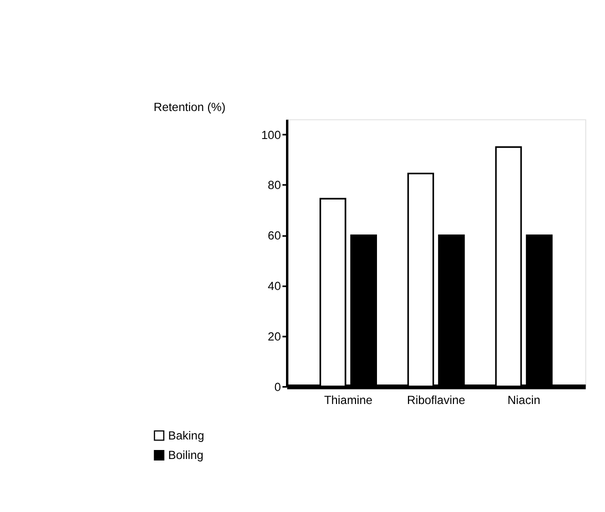 Image resolution: width=605 pixels, height=512 pixels. Describe the element at coordinates (275, 286) in the screenshot. I see `y-tick-label: 40` at that location.